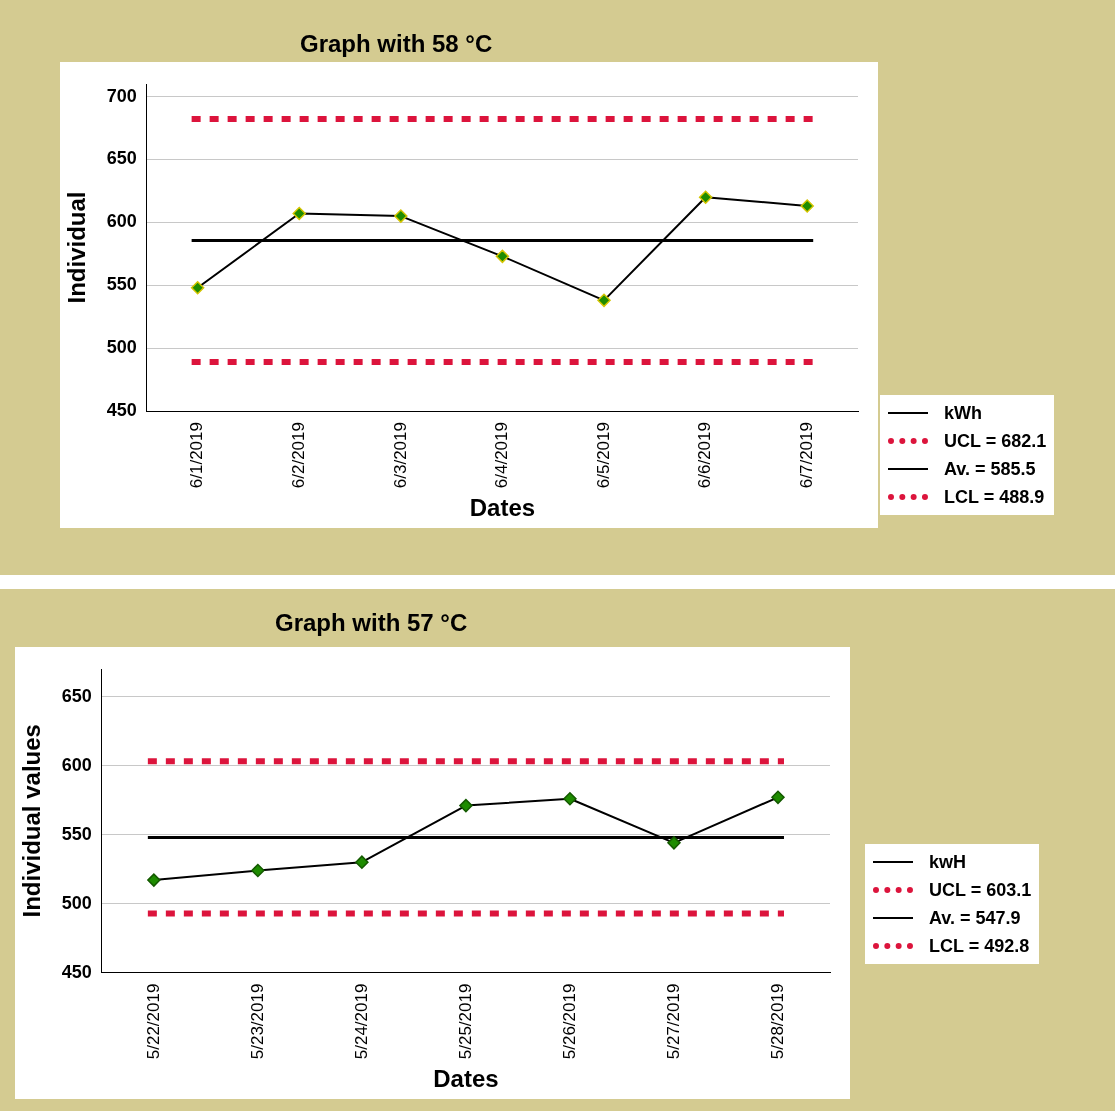  Describe the element at coordinates (361, 1021) in the screenshot. I see `x-tick-label: 5/24/2019` at that location.